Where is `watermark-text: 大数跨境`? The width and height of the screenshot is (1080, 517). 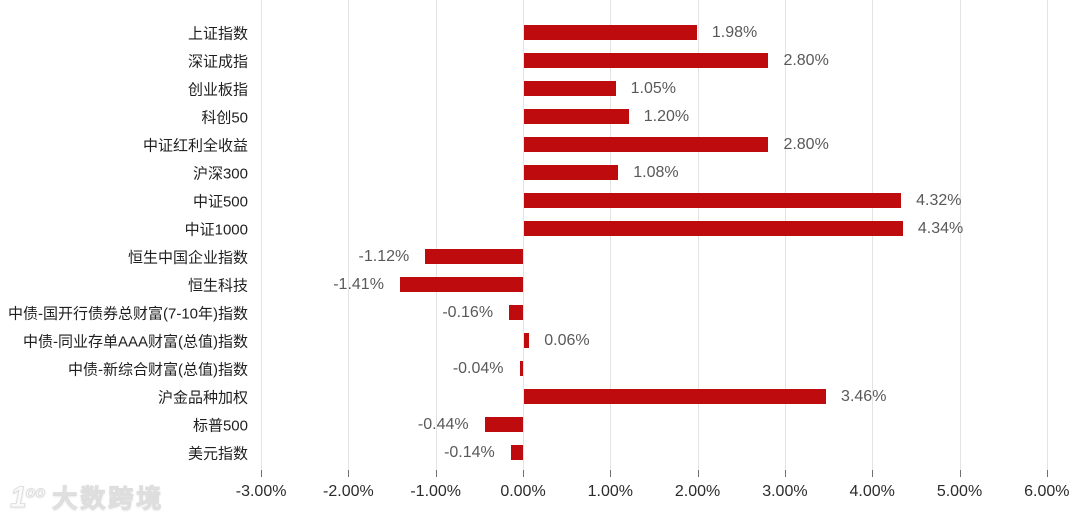
watermark-text: 大数跨境 is located at coordinates (108, 498).